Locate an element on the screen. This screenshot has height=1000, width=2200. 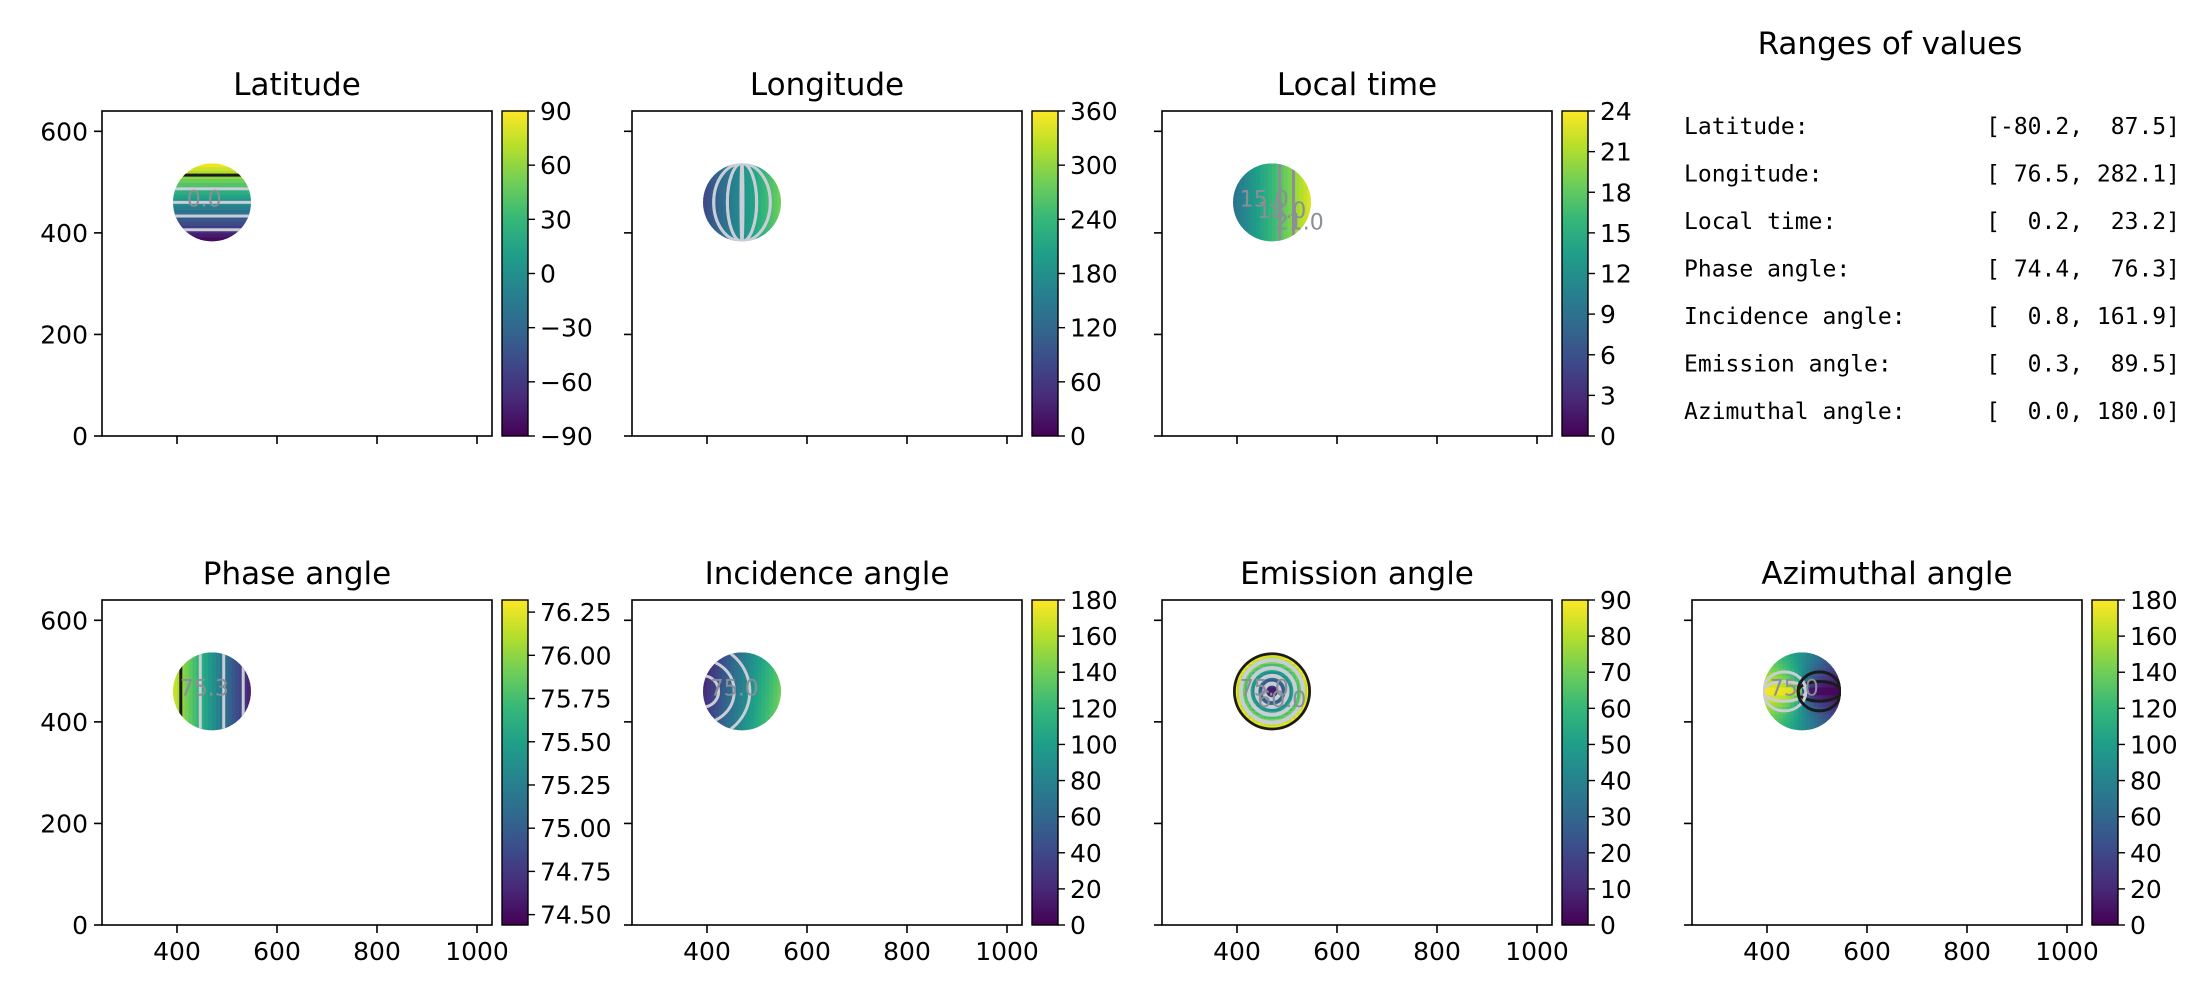
colorbar-tick-label: 18 is located at coordinates (1616, 192).